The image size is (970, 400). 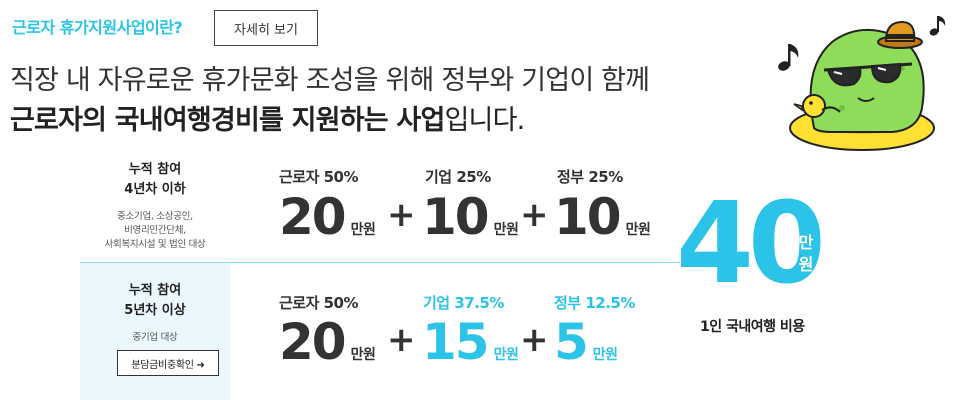 I want to click on row-1-title-1: 누적 참여, so click(x=155, y=169).